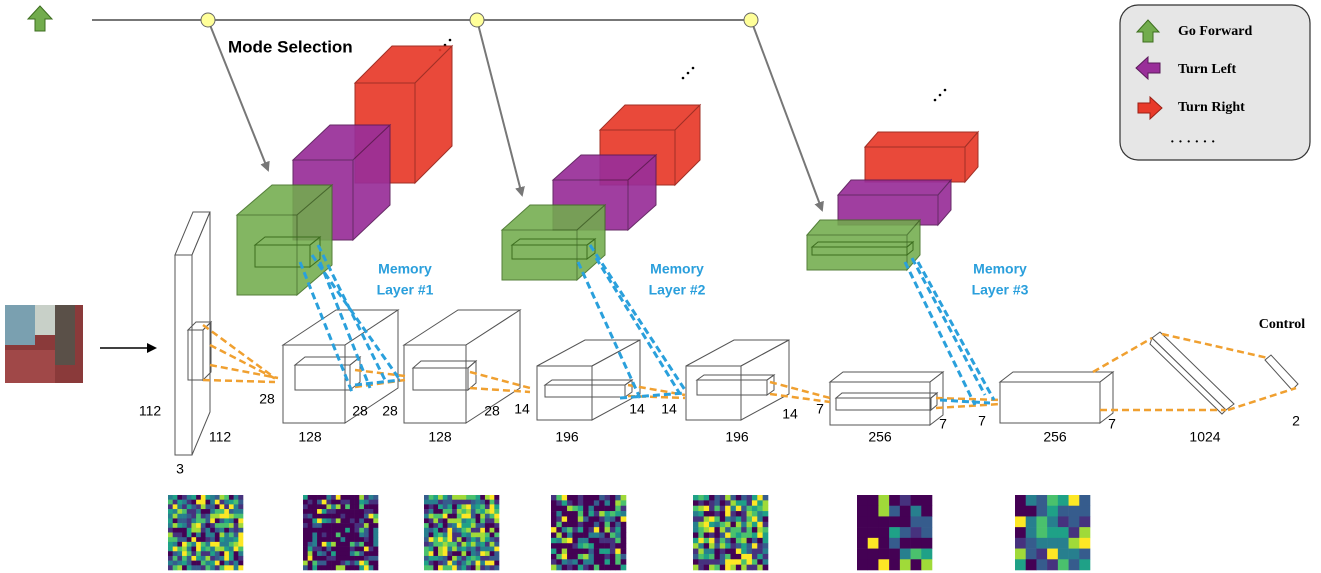 The height and width of the screenshot is (573, 1321). Describe the element at coordinates (65, 335) in the screenshot. I see `image-part` at that location.